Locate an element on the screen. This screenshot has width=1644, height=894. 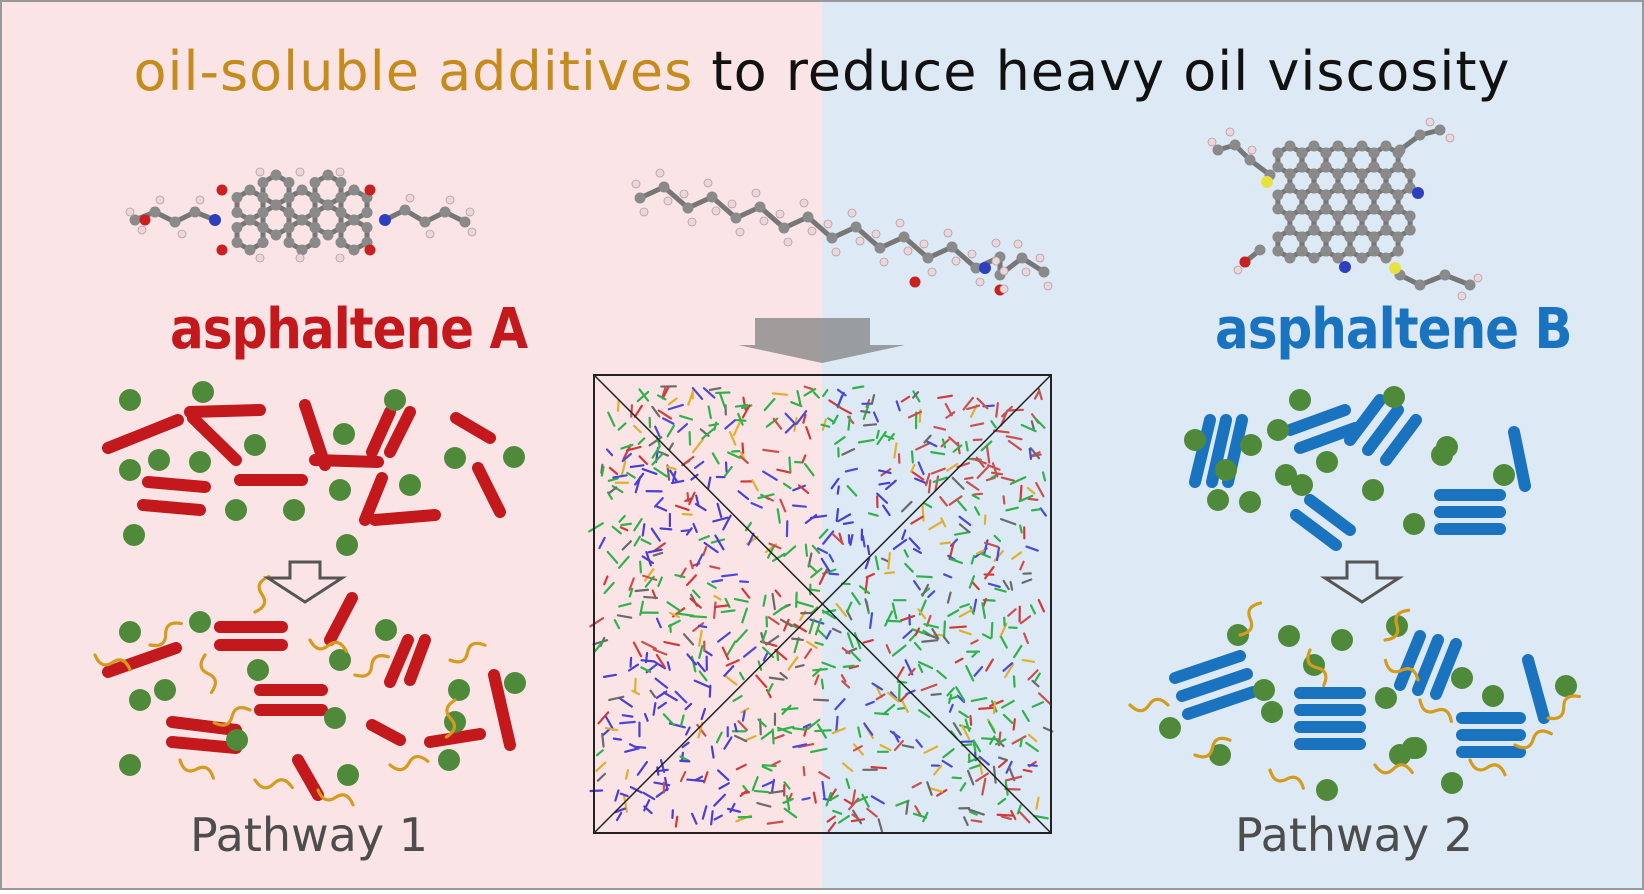
sulfur-atom is located at coordinates (1395, 268).